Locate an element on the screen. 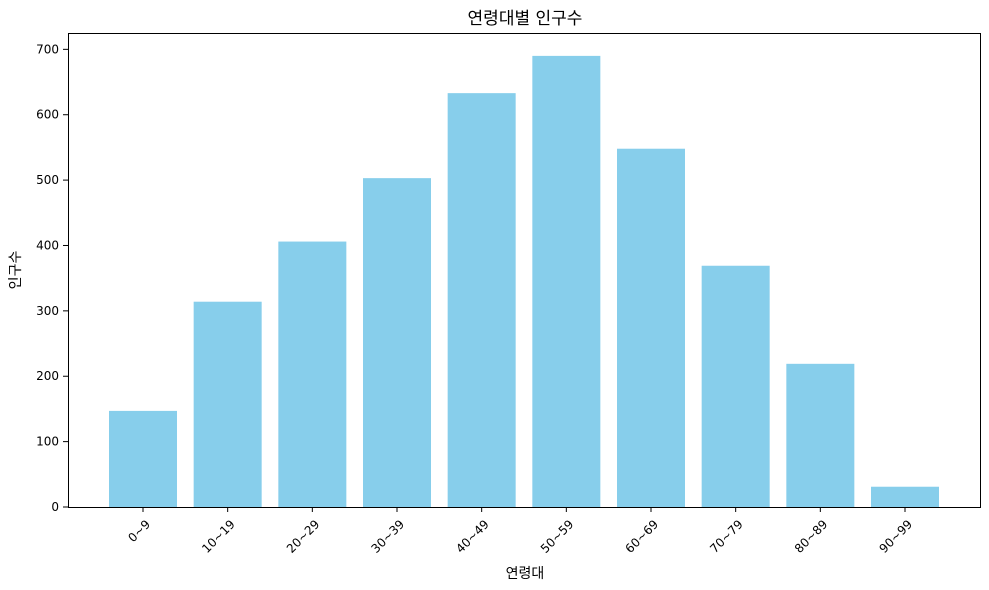 The width and height of the screenshot is (989, 590). bar-80~89 is located at coordinates (820, 435).